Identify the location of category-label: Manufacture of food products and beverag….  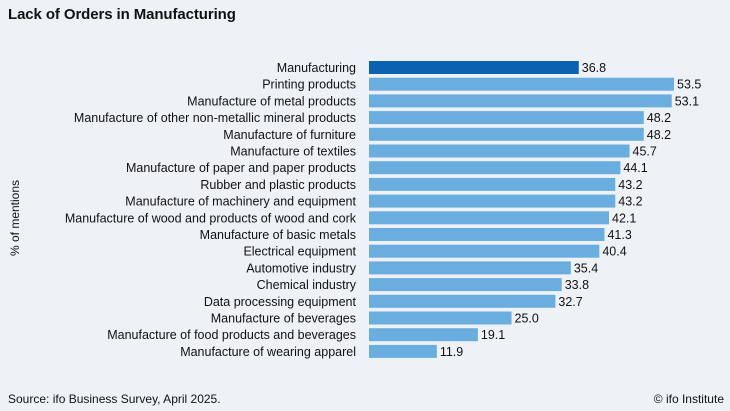
(231, 335).